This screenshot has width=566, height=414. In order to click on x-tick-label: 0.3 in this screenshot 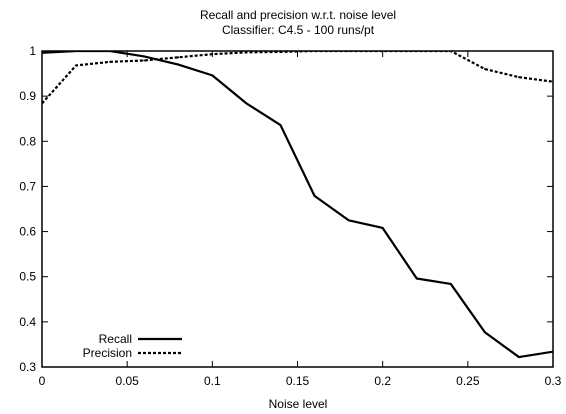, I will do `click(553, 381)`.